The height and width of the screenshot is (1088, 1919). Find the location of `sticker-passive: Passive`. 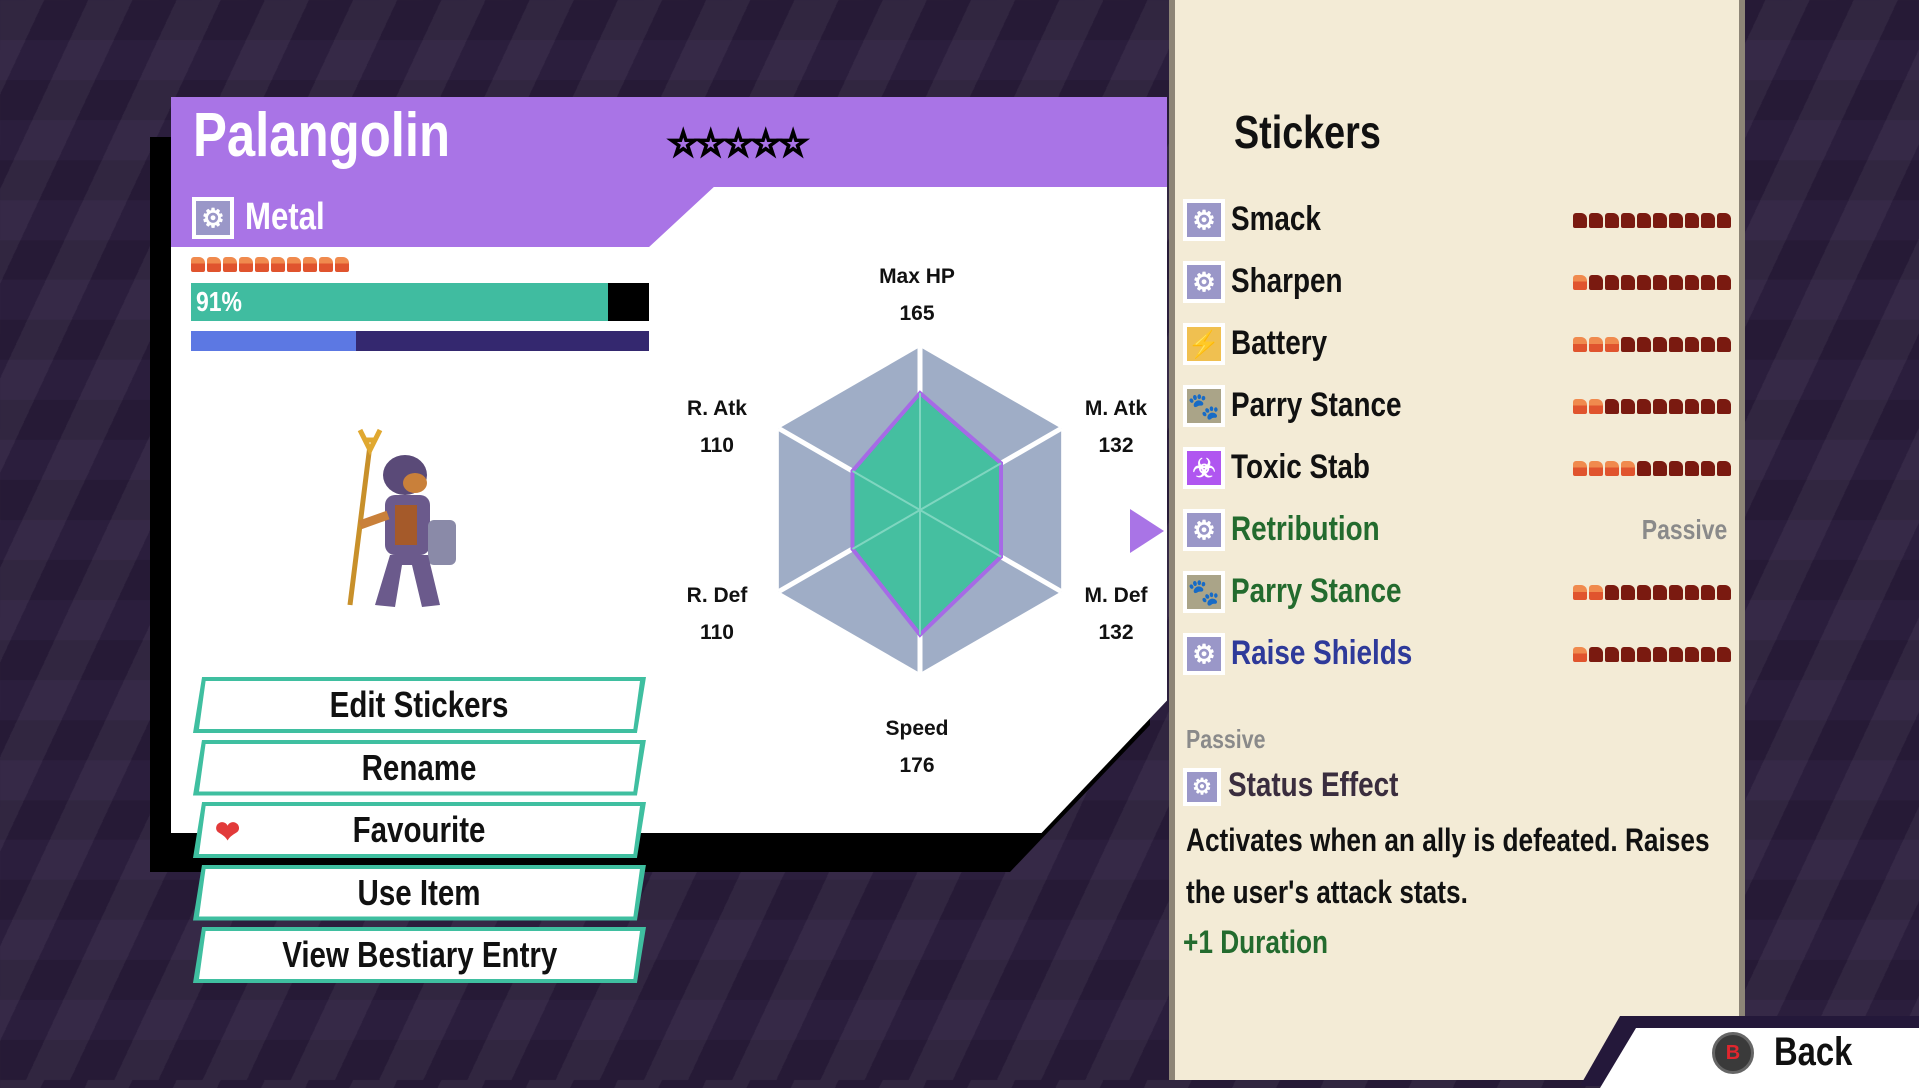

sticker-passive: Passive is located at coordinates (1684, 529).